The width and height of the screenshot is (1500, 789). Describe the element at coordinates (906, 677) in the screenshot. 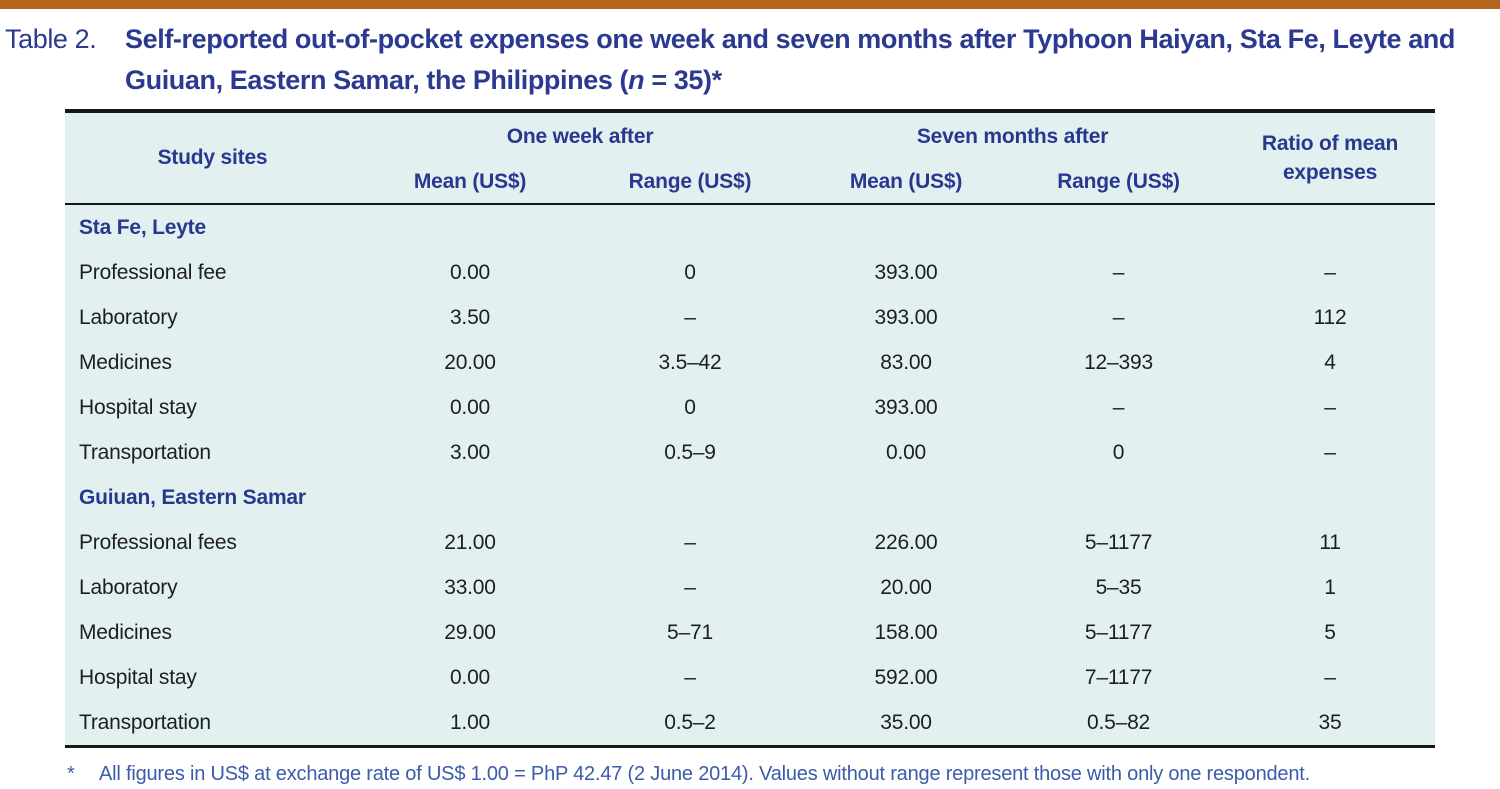

I see `month-mean-cell: 592.00` at that location.